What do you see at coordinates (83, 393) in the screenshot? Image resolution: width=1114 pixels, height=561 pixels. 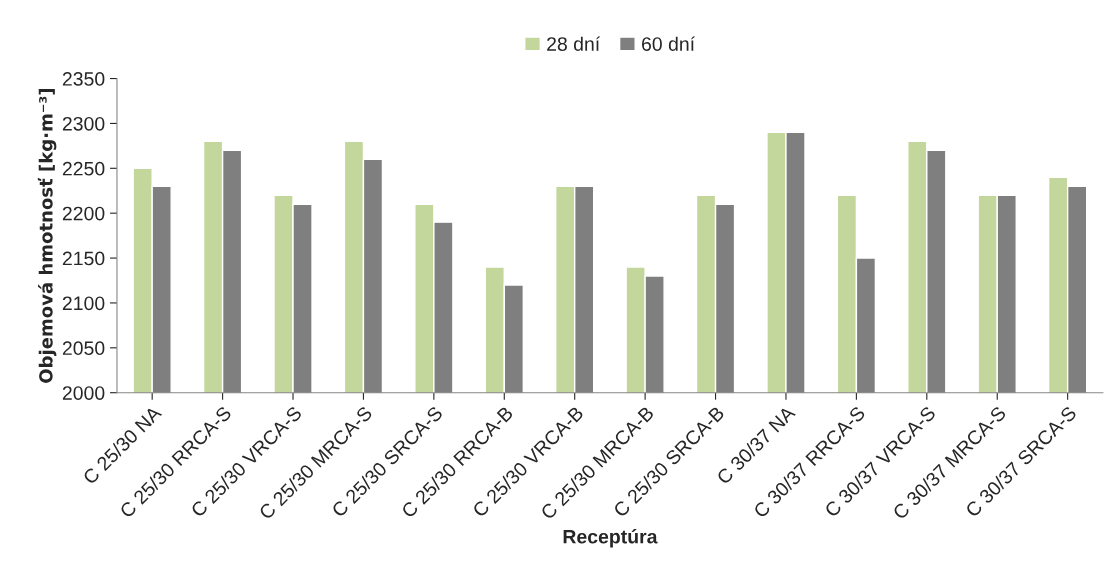 I see `y-tick-label: 2000` at bounding box center [83, 393].